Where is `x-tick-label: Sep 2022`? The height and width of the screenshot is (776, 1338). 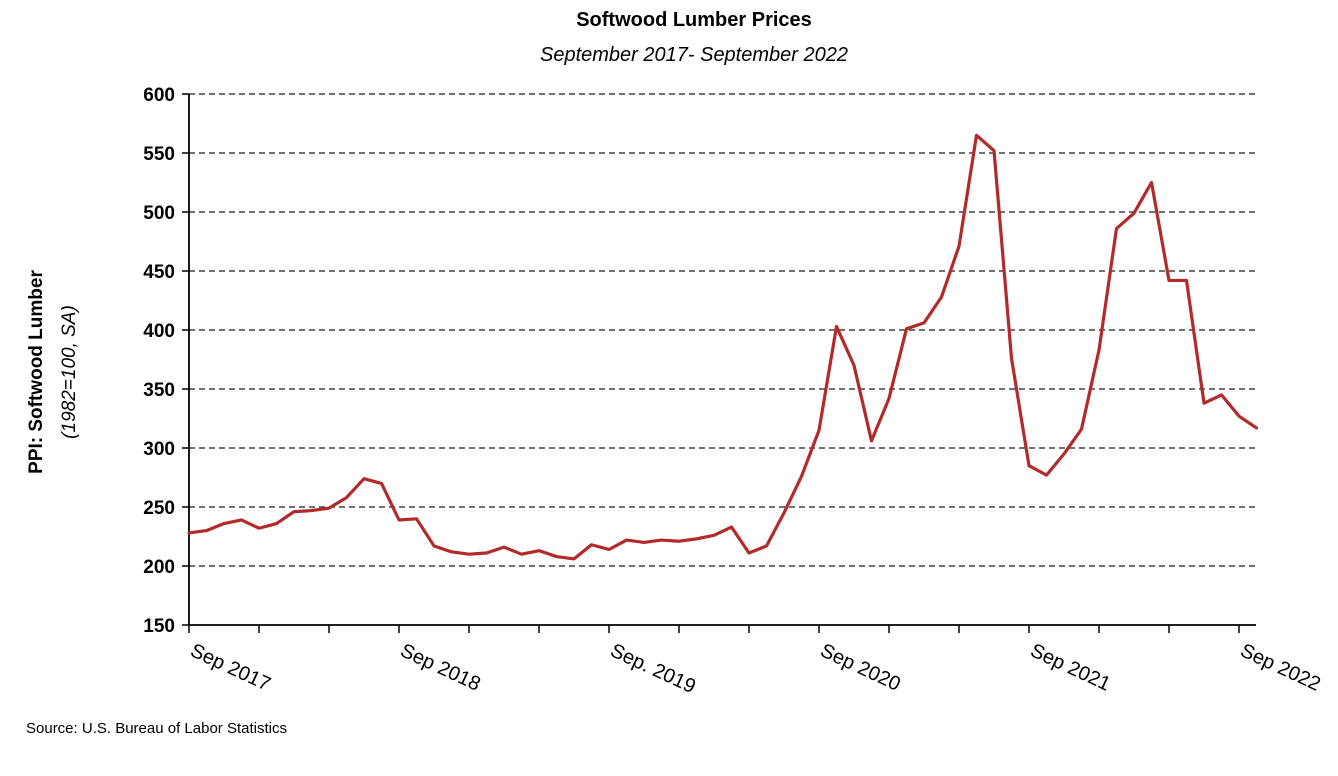
x-tick-label: Sep 2022 is located at coordinates (1280, 668).